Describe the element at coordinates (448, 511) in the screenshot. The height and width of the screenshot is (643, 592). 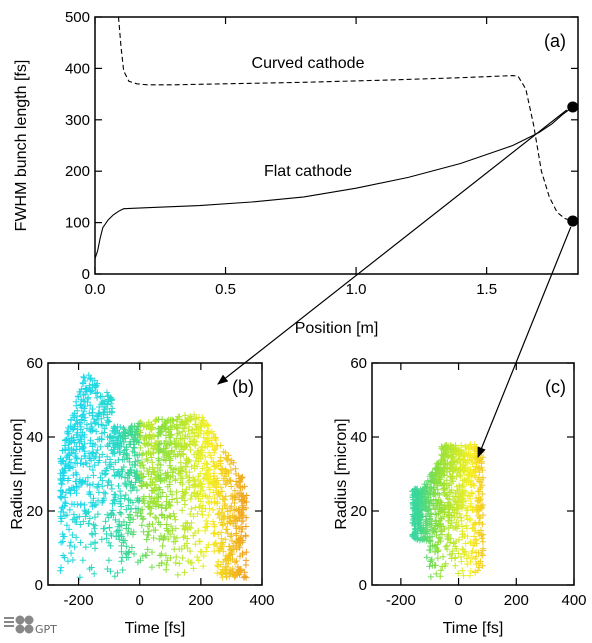
I see `panel-c-scatter-points` at that location.